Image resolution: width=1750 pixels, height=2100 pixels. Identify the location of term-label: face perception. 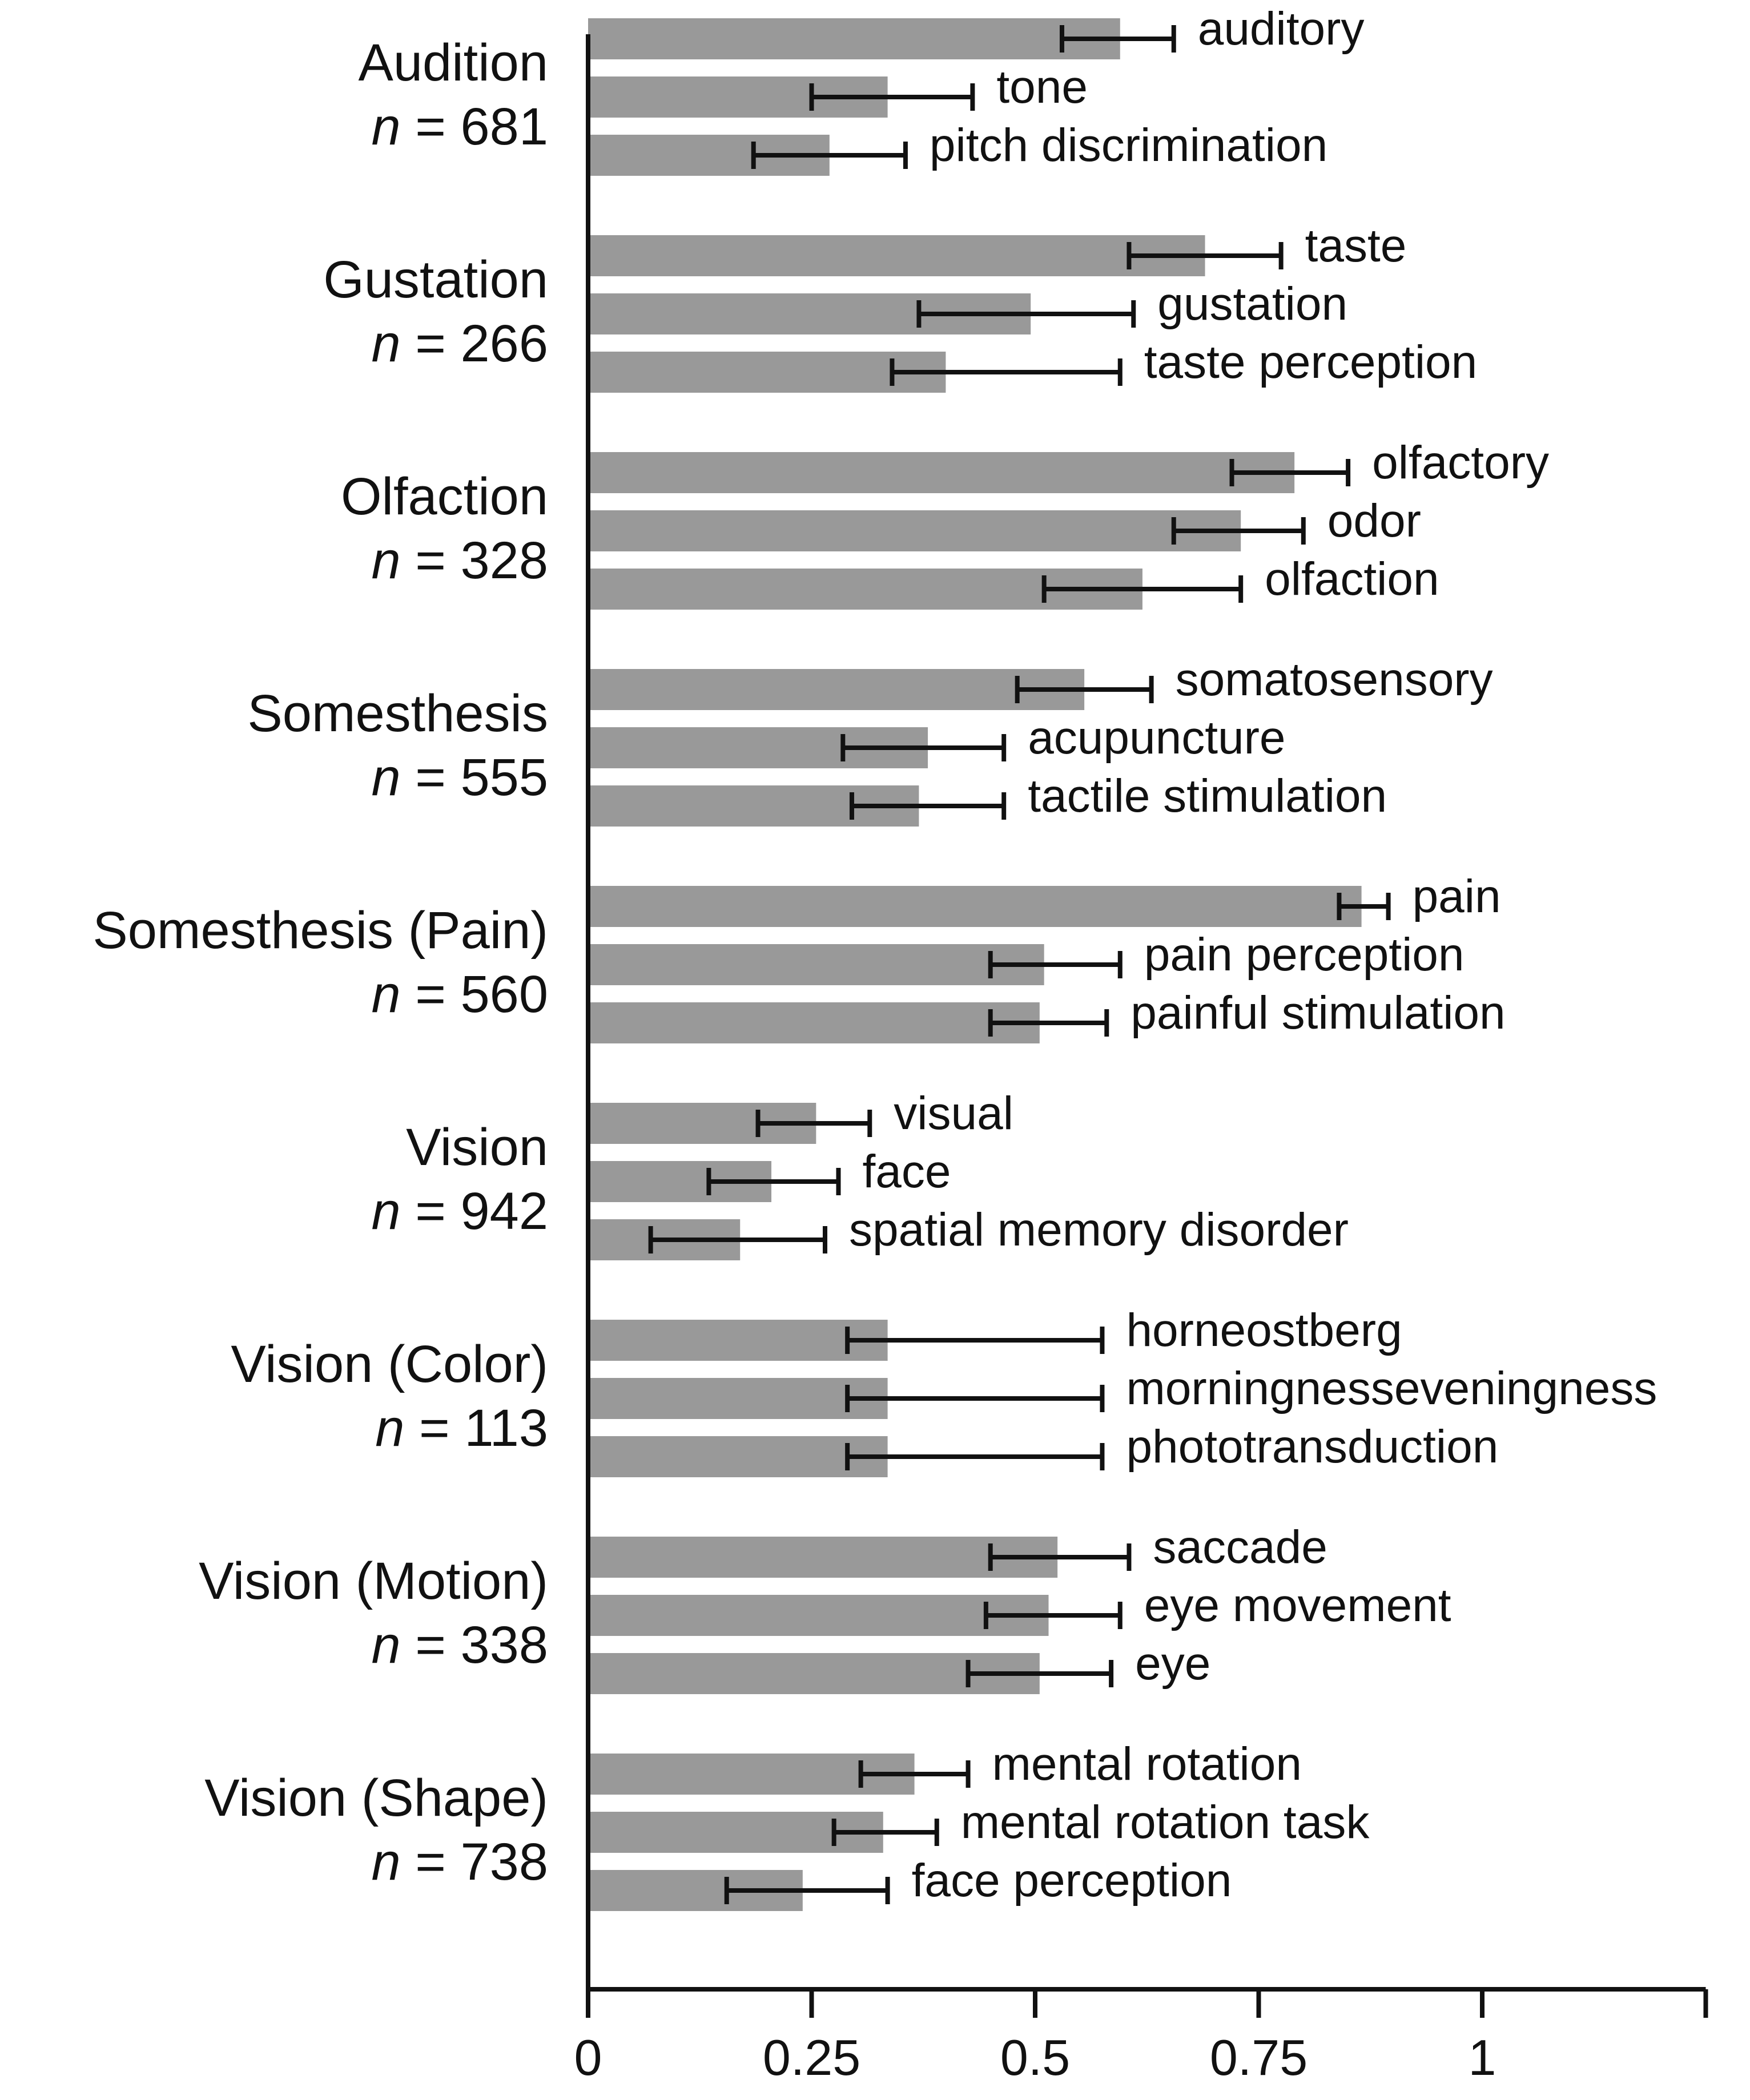
(1072, 1880).